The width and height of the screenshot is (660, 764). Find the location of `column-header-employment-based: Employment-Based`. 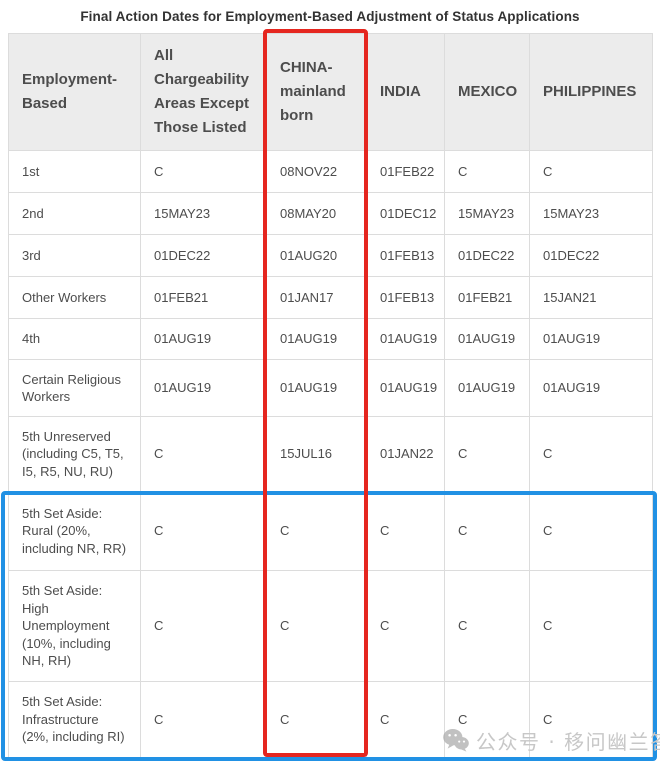

column-header-employment-based: Employment-Based is located at coordinates (74, 92).